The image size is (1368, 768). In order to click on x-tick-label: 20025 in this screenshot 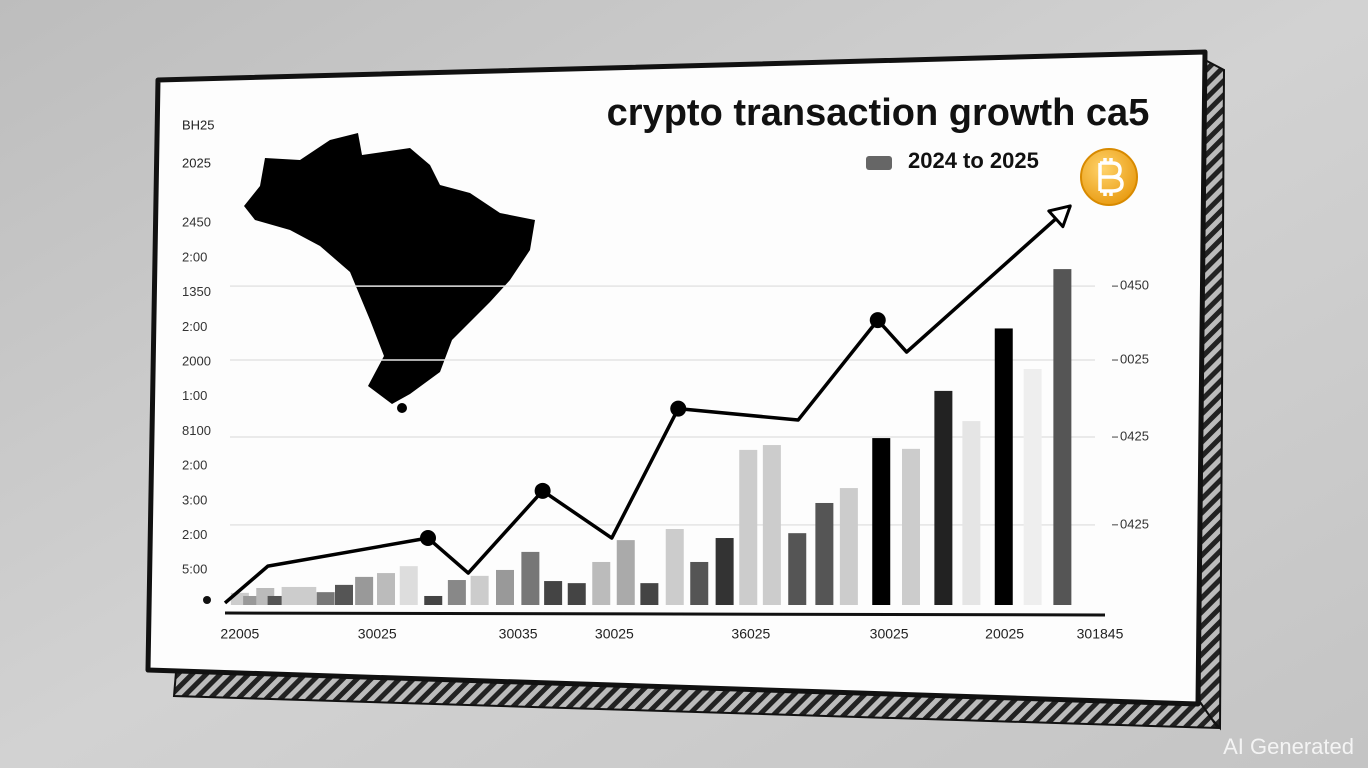, I will do `click(1004, 634)`.